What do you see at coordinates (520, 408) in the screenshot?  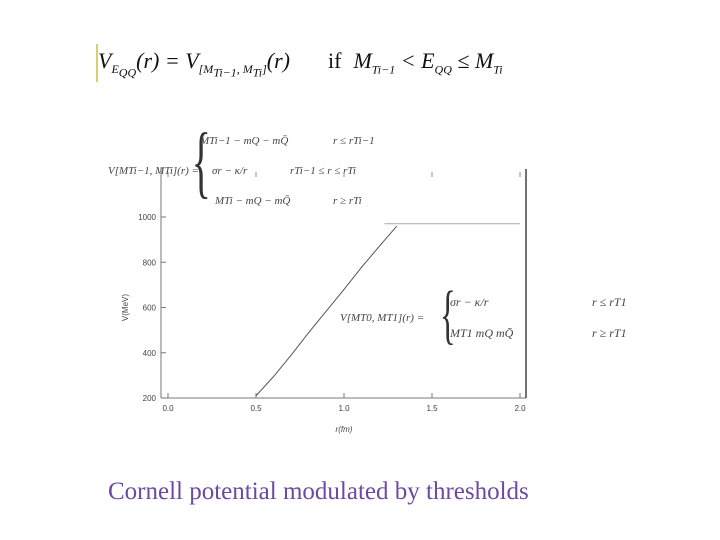 I see `x-tick-label-4: 2.0` at bounding box center [520, 408].